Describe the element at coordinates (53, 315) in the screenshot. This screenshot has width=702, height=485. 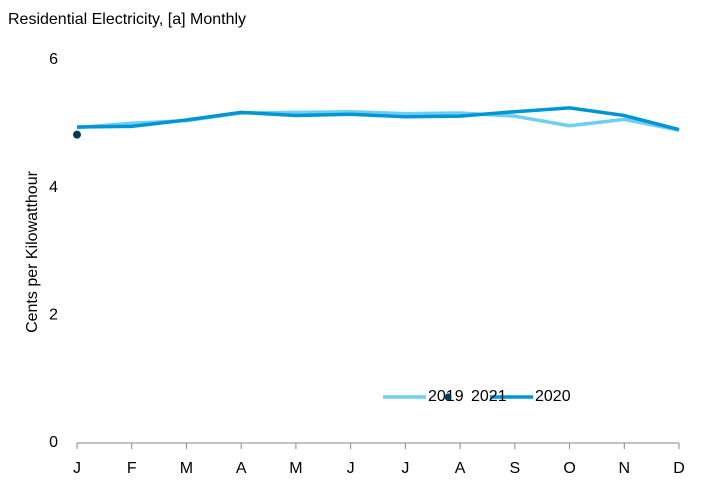
I see `y-tick-label: 2` at that location.